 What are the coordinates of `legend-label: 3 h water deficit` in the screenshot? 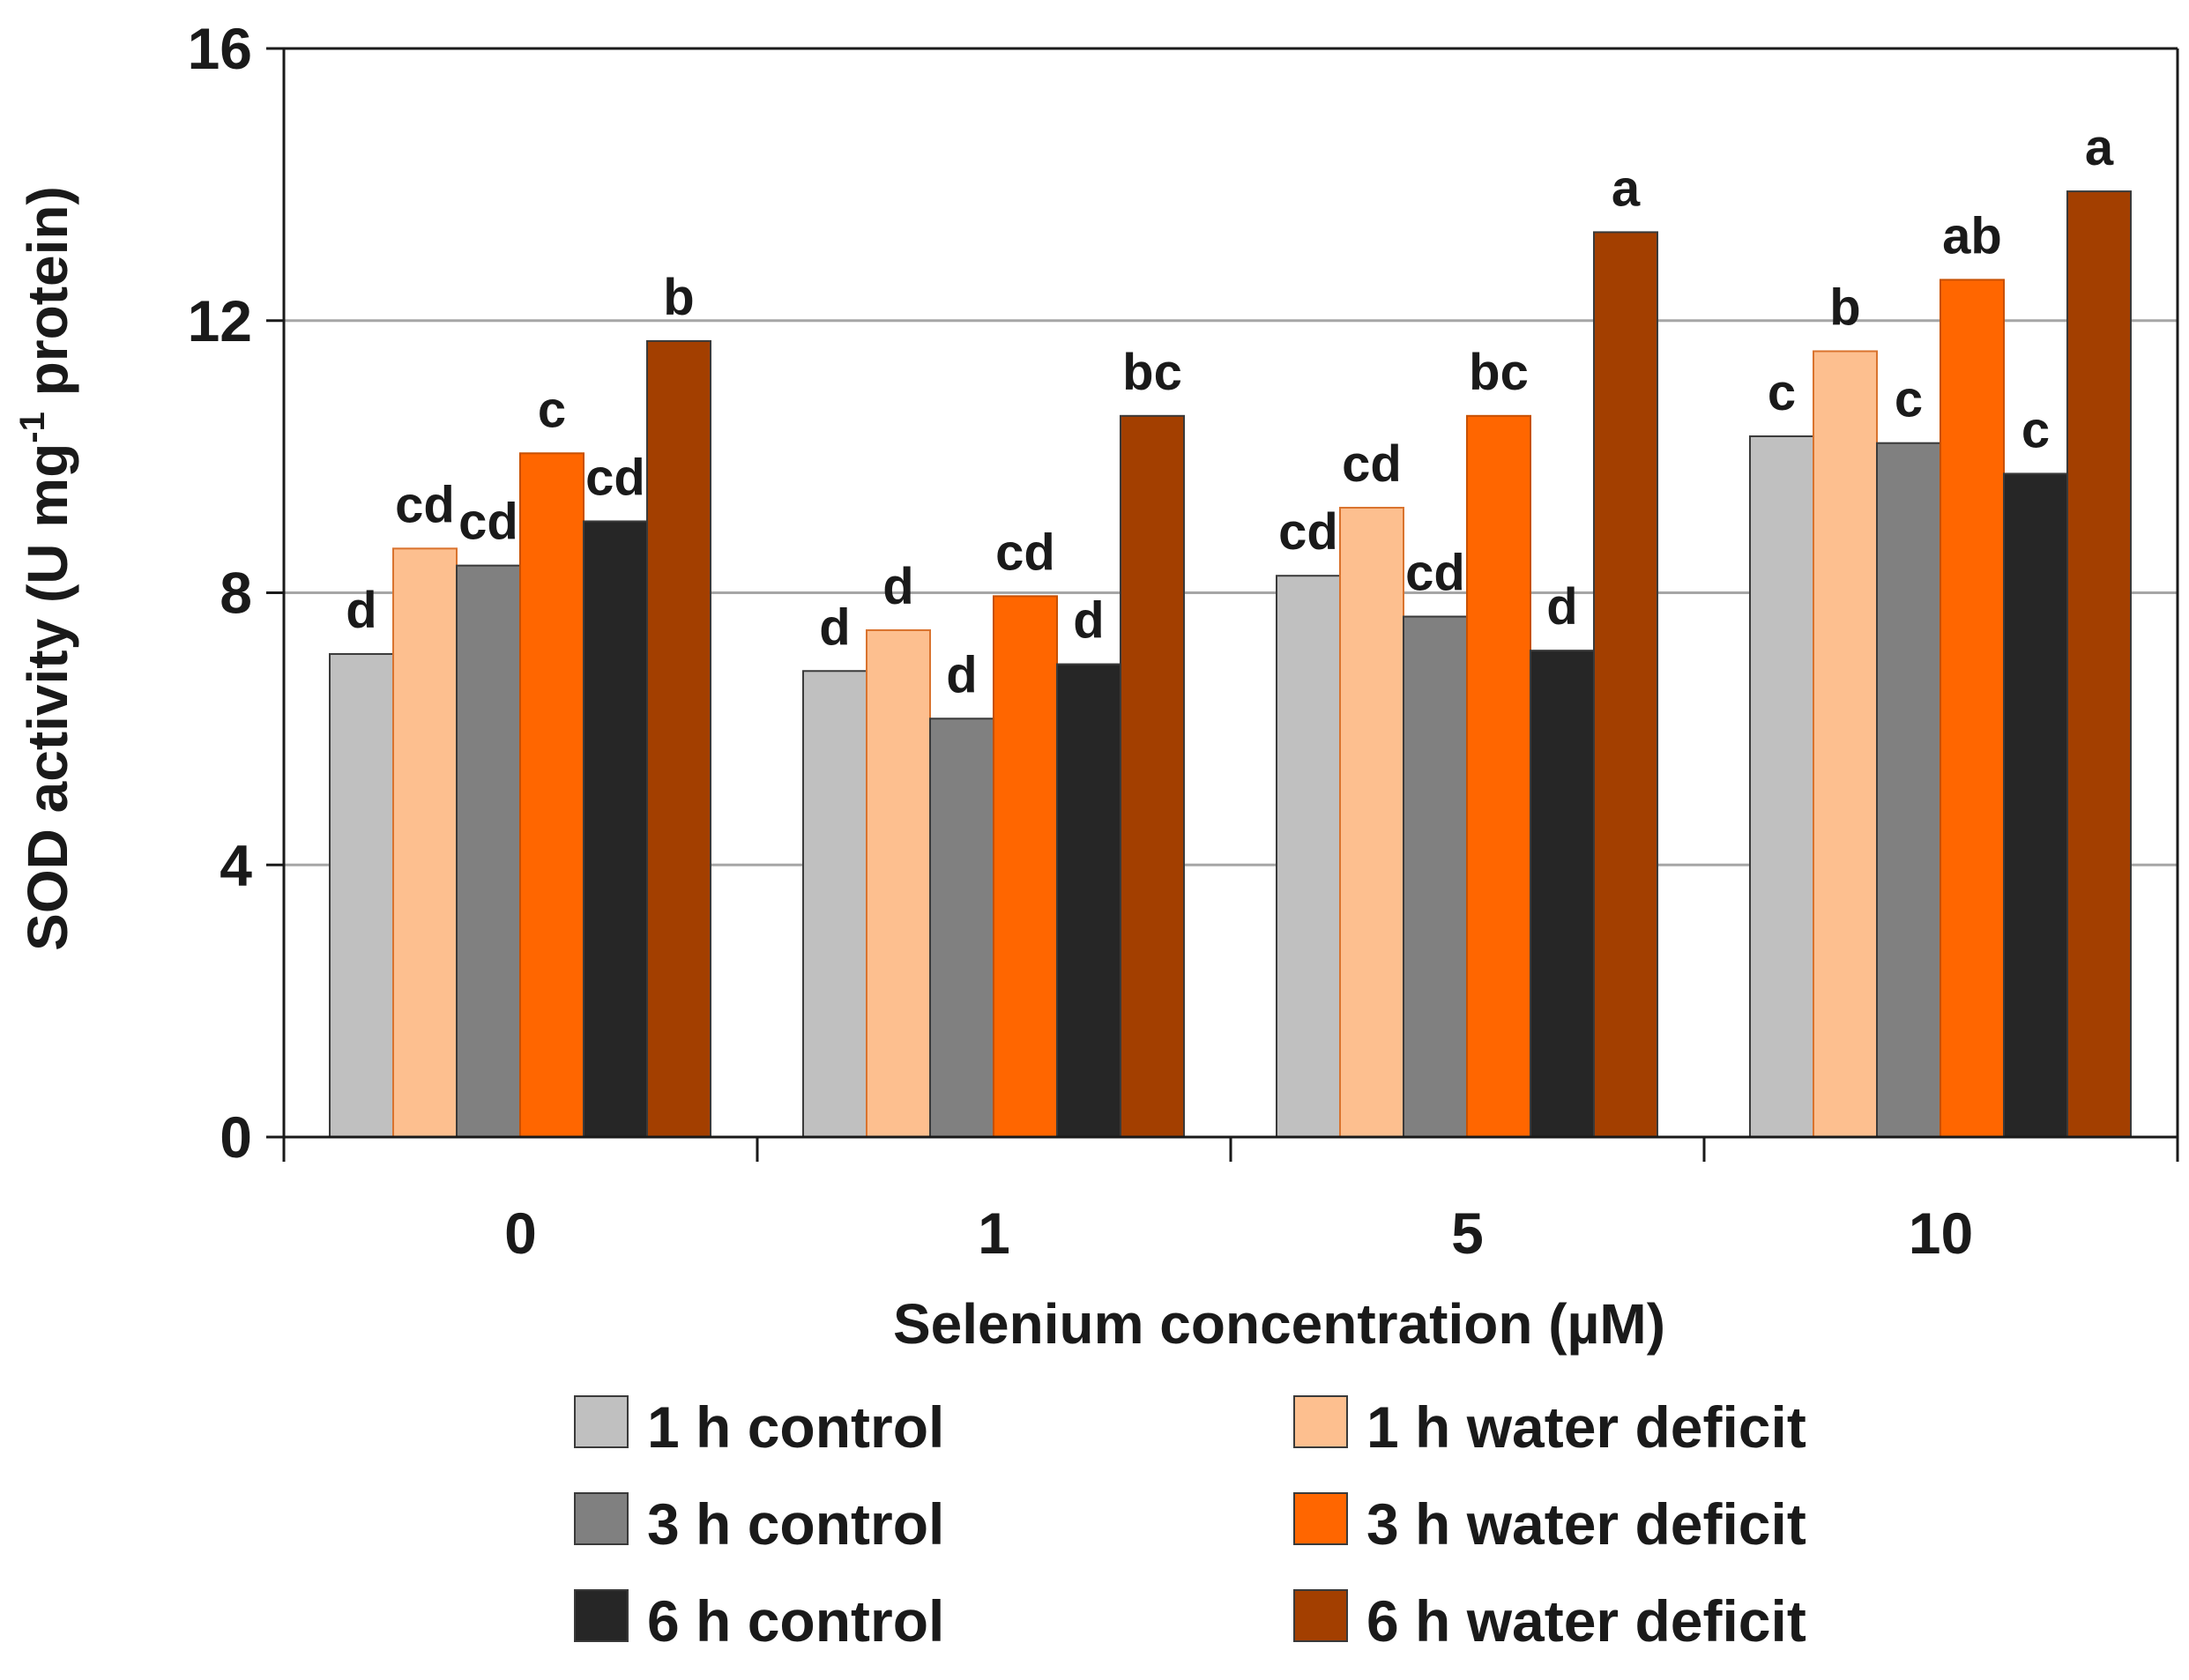 It's located at (1586, 1524).